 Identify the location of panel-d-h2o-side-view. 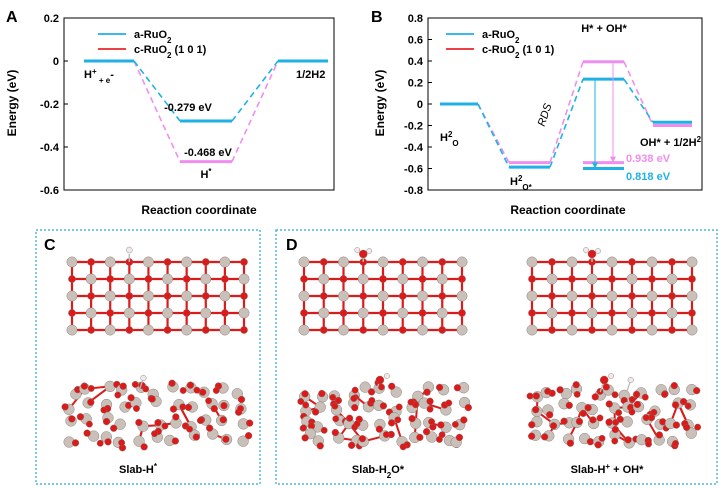
(384, 412).